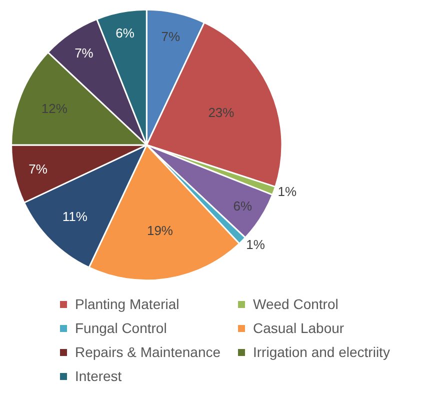 Image resolution: width=422 pixels, height=412 pixels. What do you see at coordinates (75, 216) in the screenshot?
I see `data-label: 11%` at bounding box center [75, 216].